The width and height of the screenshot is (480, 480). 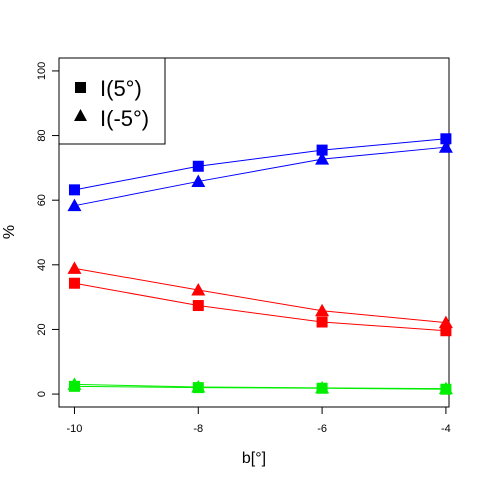 What do you see at coordinates (254, 458) in the screenshot?
I see `x-axis-title: b[°]` at bounding box center [254, 458].